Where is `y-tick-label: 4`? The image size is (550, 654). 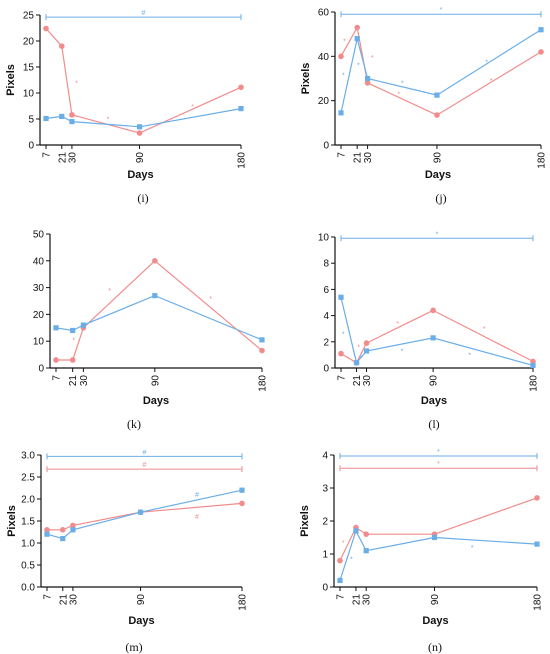
y-tick-label: 4 is located at coordinates (326, 316).